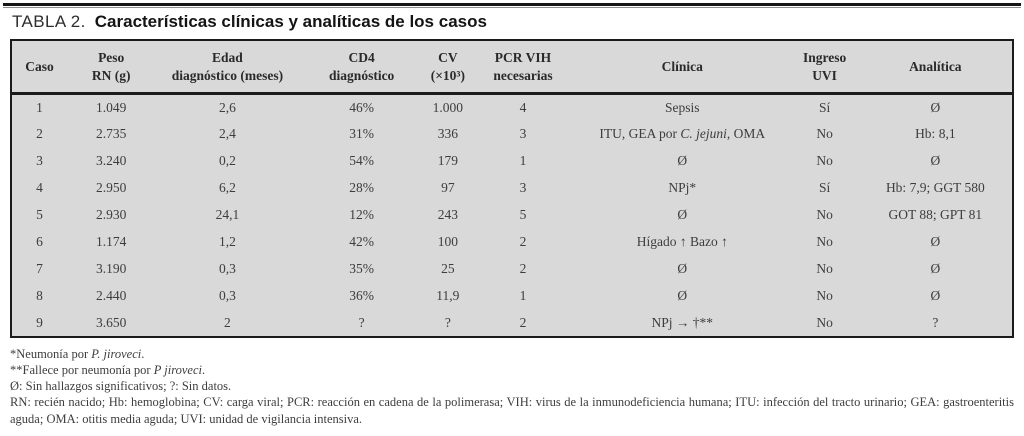 The image size is (1024, 436). Describe the element at coordinates (111, 269) in the screenshot. I see `cell-peso: 3.190` at that location.